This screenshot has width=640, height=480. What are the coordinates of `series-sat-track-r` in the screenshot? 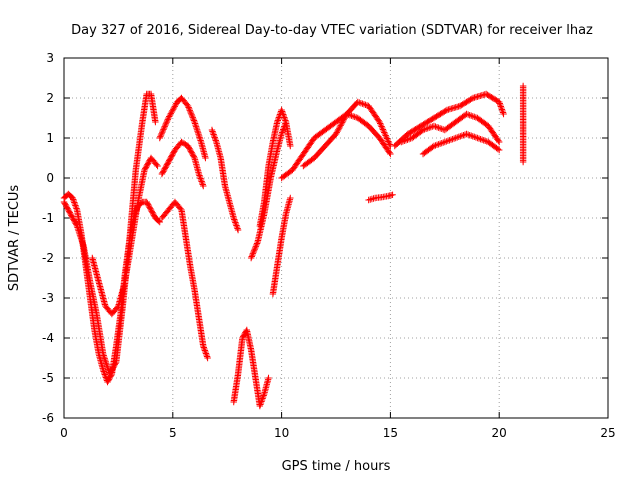 It's located at (523, 124).